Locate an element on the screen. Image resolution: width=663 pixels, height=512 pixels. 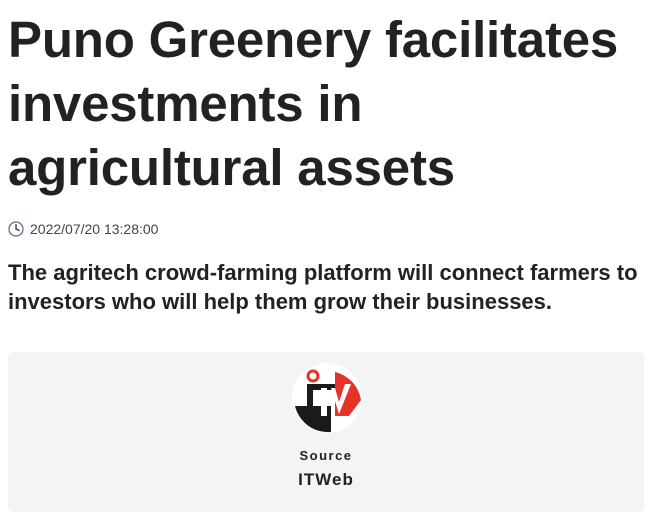
source-label: Source is located at coordinates (326, 455).